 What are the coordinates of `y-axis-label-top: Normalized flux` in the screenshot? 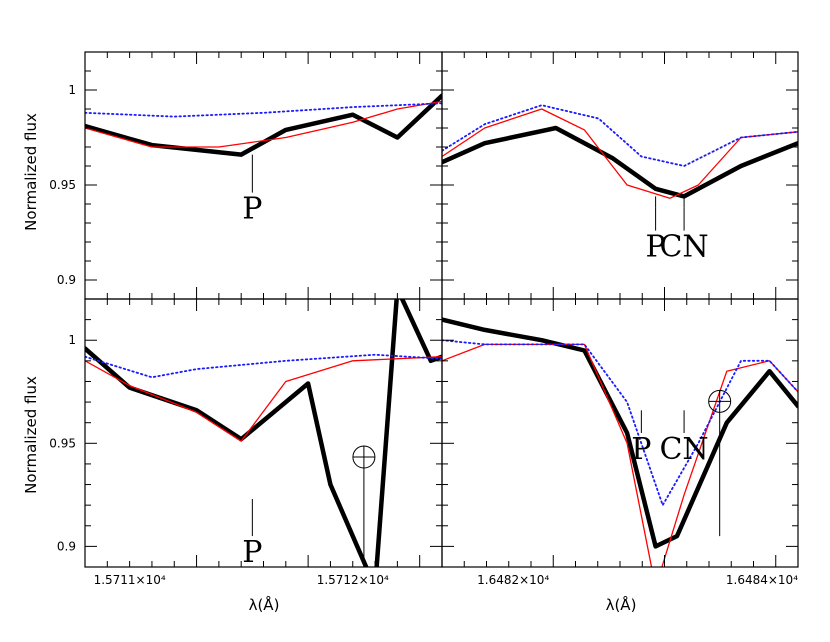 It's located at (31, 172).